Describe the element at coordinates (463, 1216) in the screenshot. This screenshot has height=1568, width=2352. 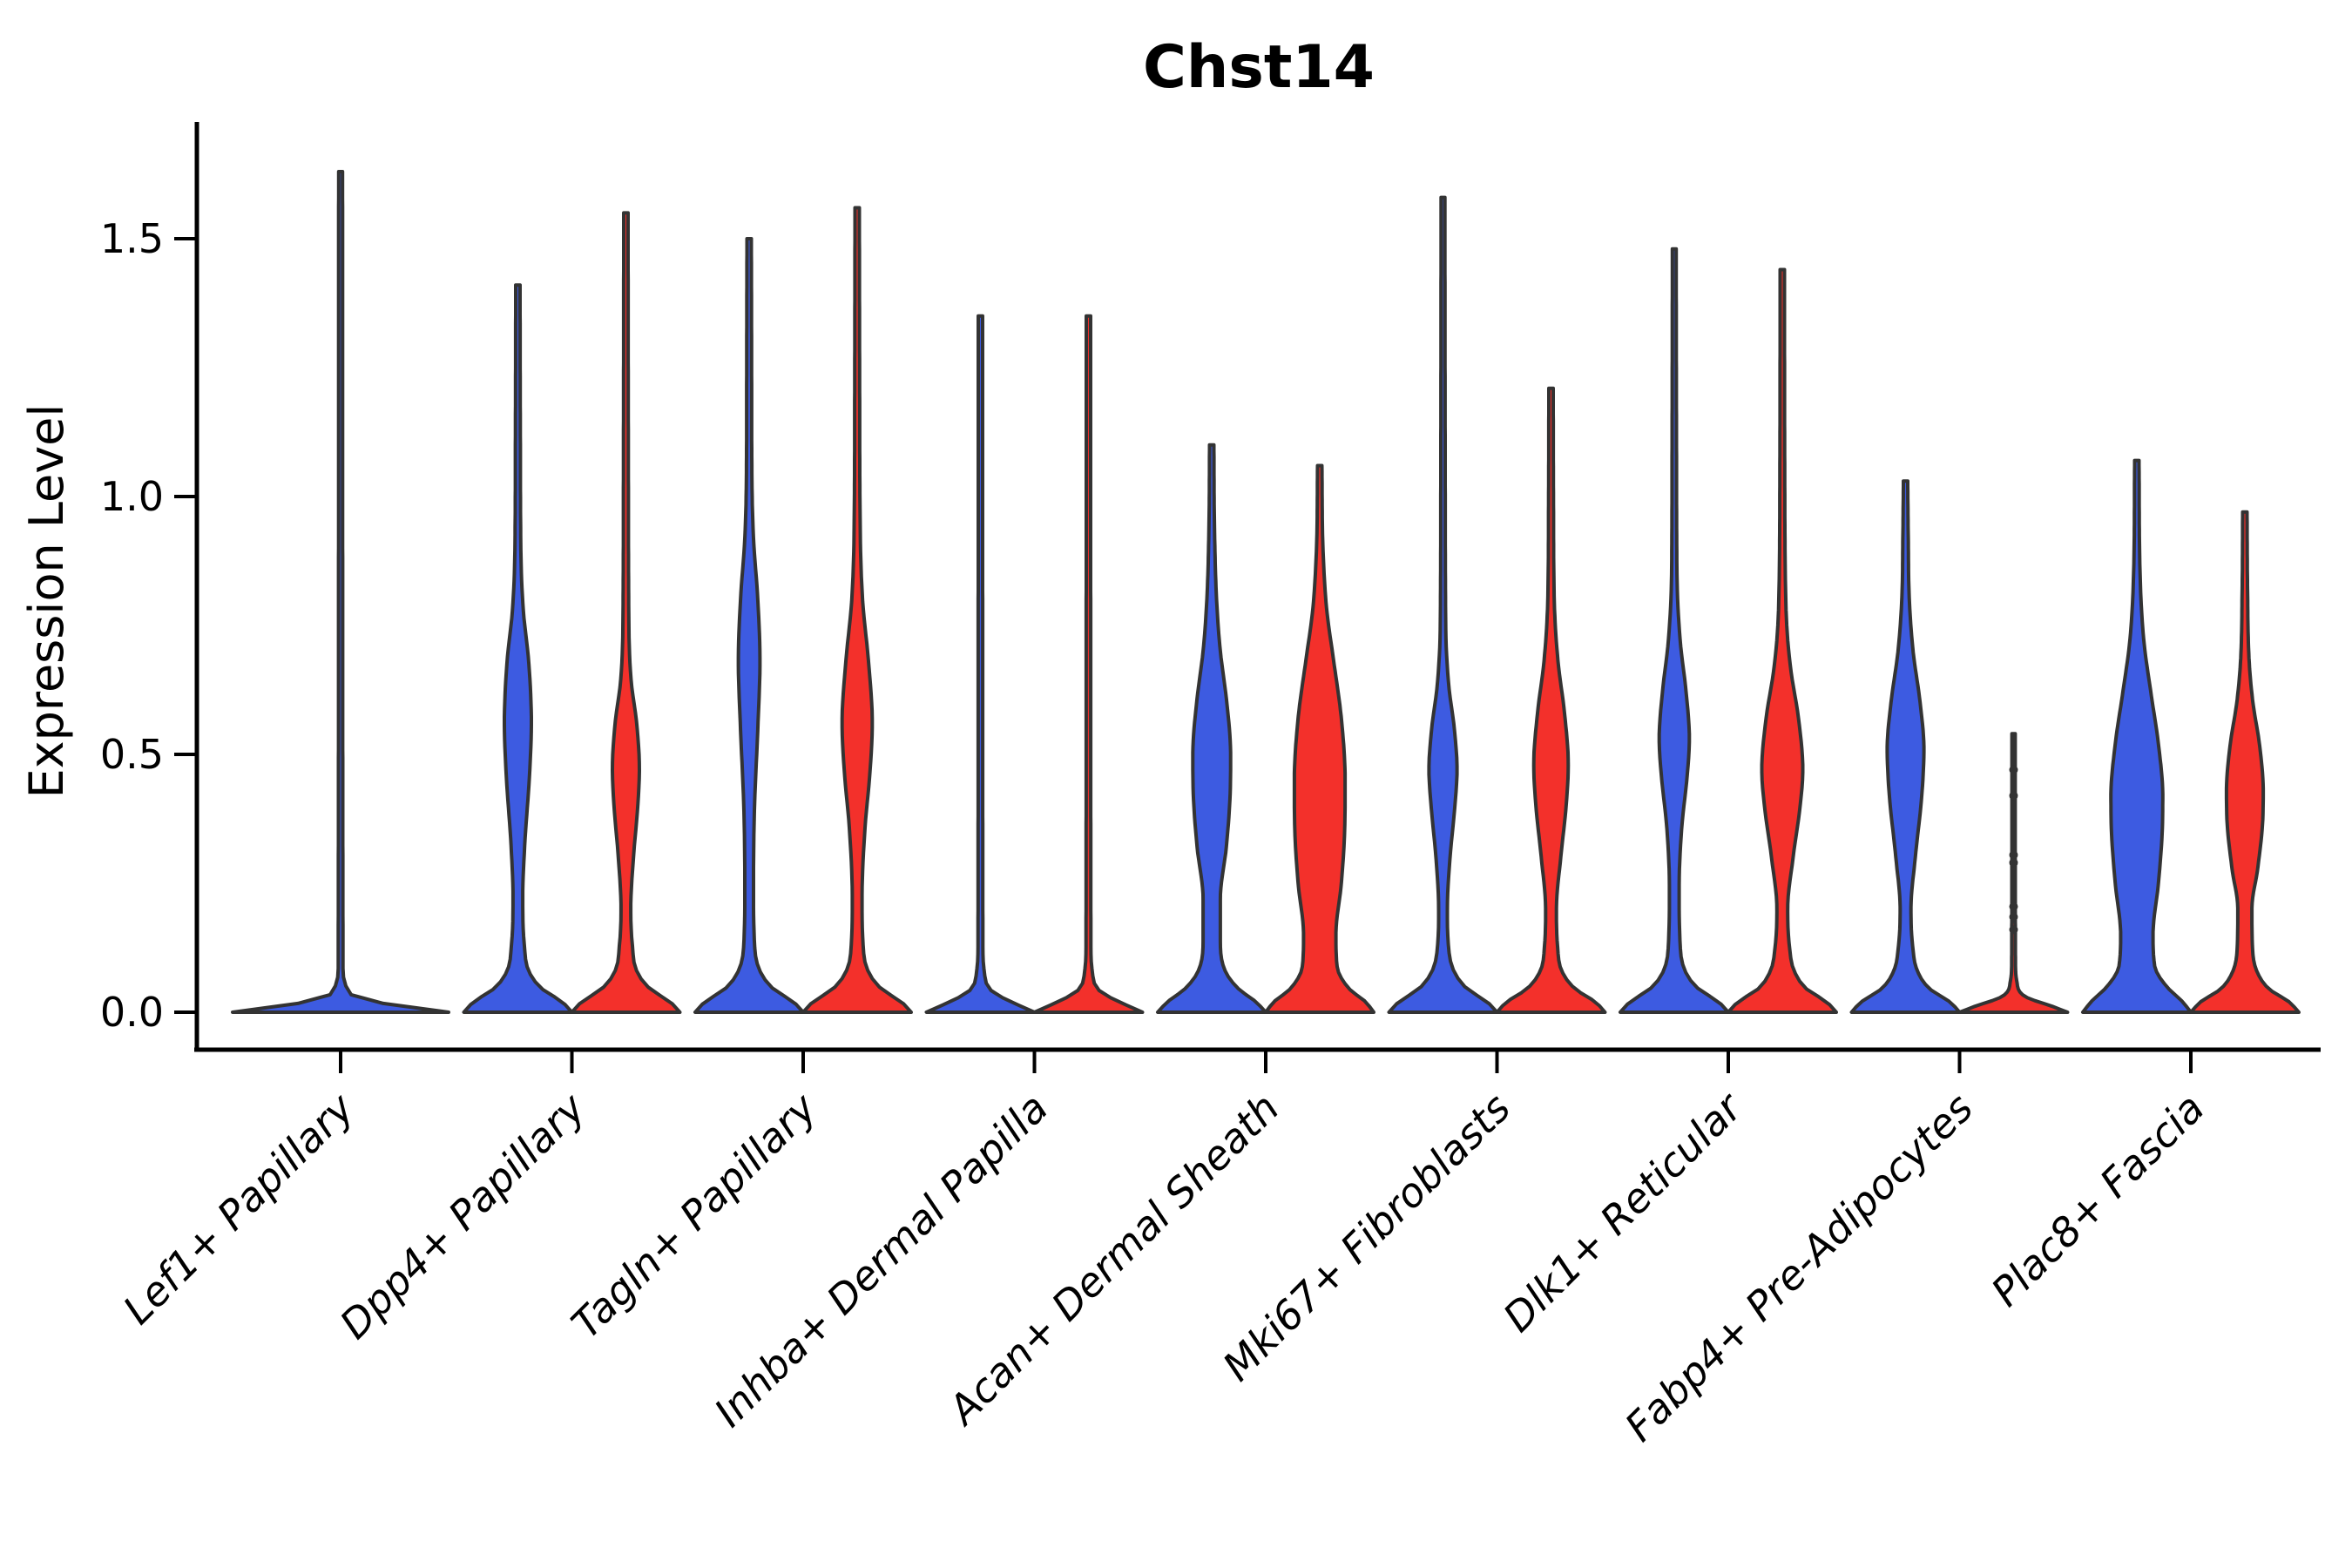
I see `x-tick-label: Dpp4+ Papillary` at that location.